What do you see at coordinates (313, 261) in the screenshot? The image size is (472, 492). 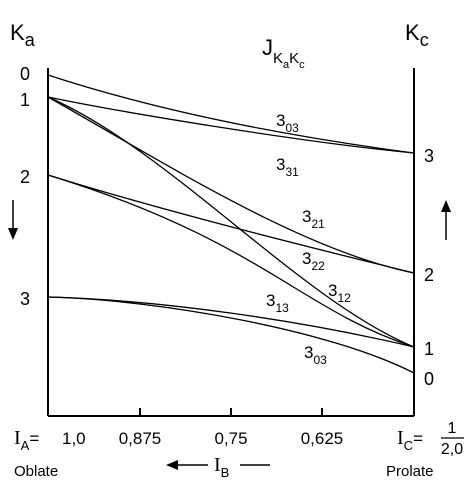 I see `curve-label-322: 322` at bounding box center [313, 261].